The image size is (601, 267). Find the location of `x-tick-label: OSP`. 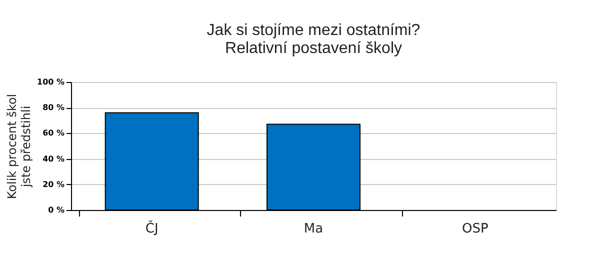

x-tick-label: OSP is located at coordinates (475, 229).